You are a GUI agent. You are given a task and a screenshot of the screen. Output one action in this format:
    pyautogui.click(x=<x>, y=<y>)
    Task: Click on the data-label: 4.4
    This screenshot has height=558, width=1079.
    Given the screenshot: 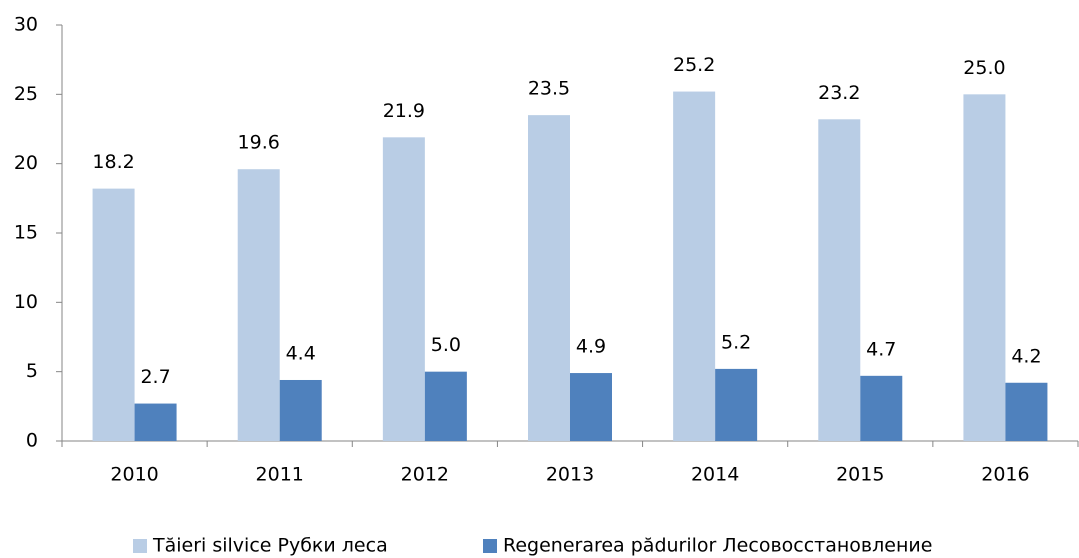 What is the action you would take?
    pyautogui.click(x=301, y=353)
    